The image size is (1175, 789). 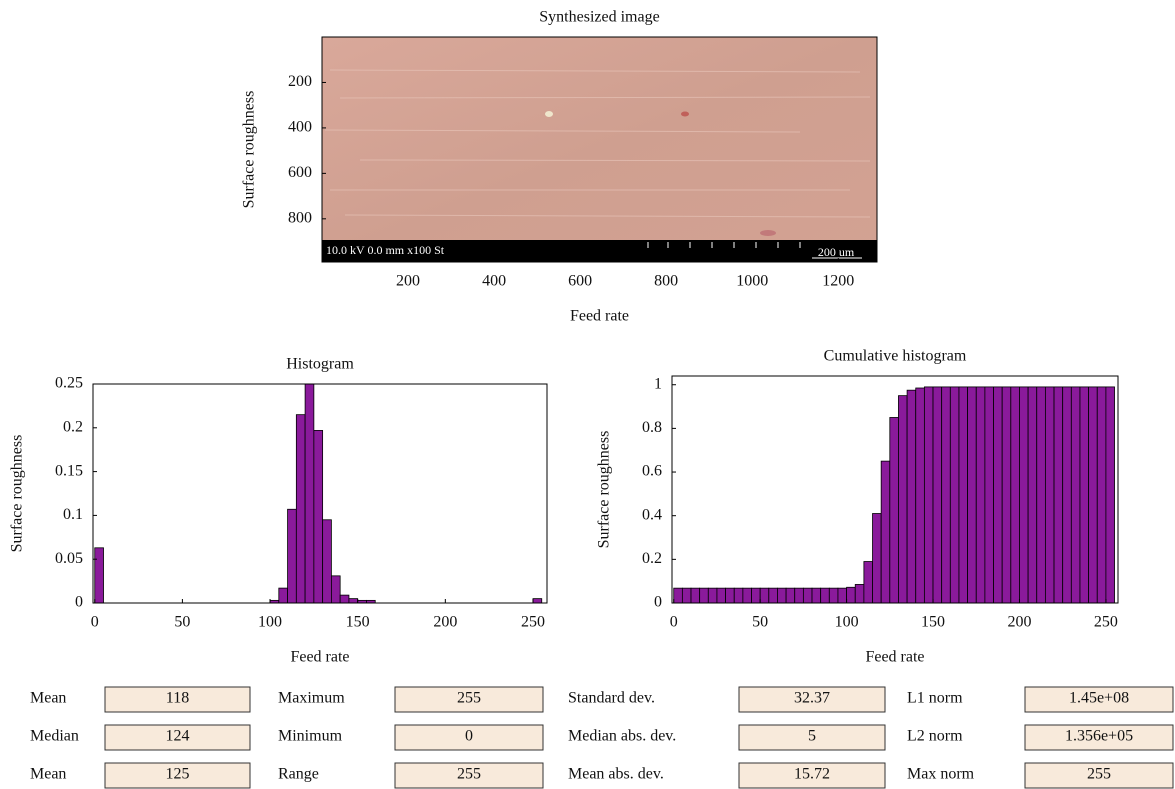 I want to click on chart-title: Cumulative histogram, so click(x=895, y=356).